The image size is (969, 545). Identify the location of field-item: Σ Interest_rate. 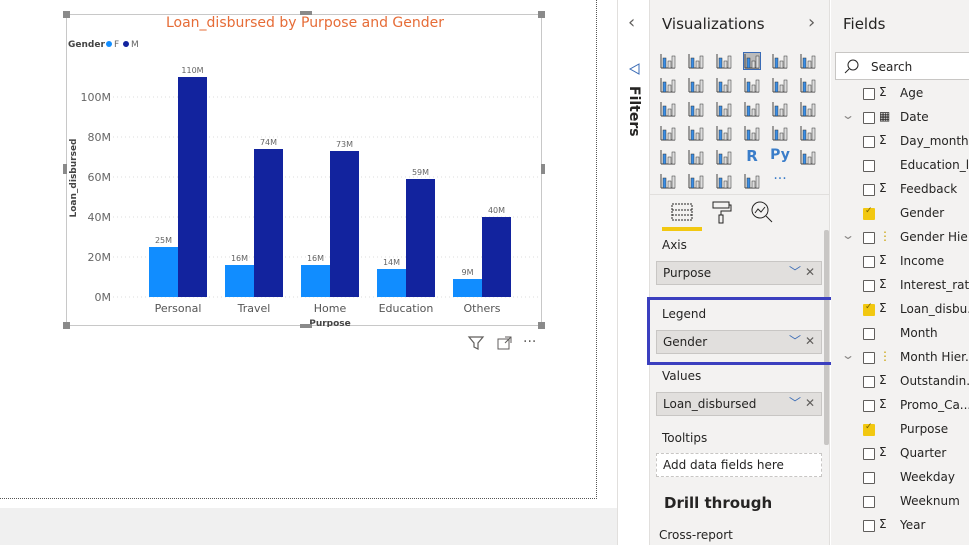
(900, 286).